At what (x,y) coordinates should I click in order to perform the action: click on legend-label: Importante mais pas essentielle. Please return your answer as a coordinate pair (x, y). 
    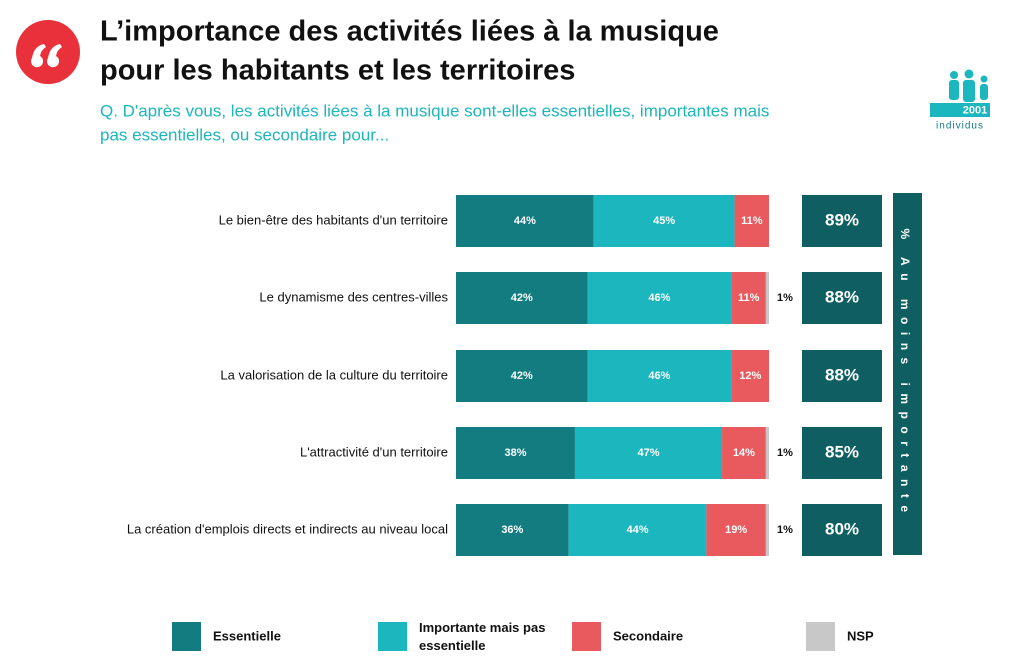
    Looking at the image, I should click on (482, 636).